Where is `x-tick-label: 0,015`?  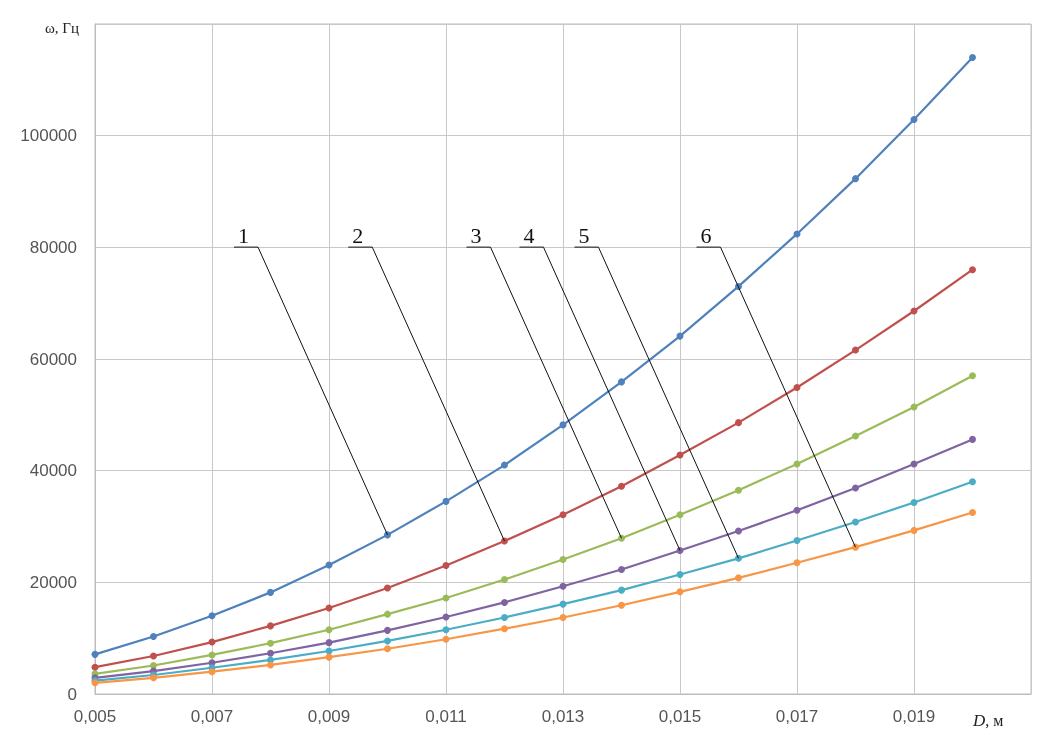 x-tick-label: 0,015 is located at coordinates (680, 716).